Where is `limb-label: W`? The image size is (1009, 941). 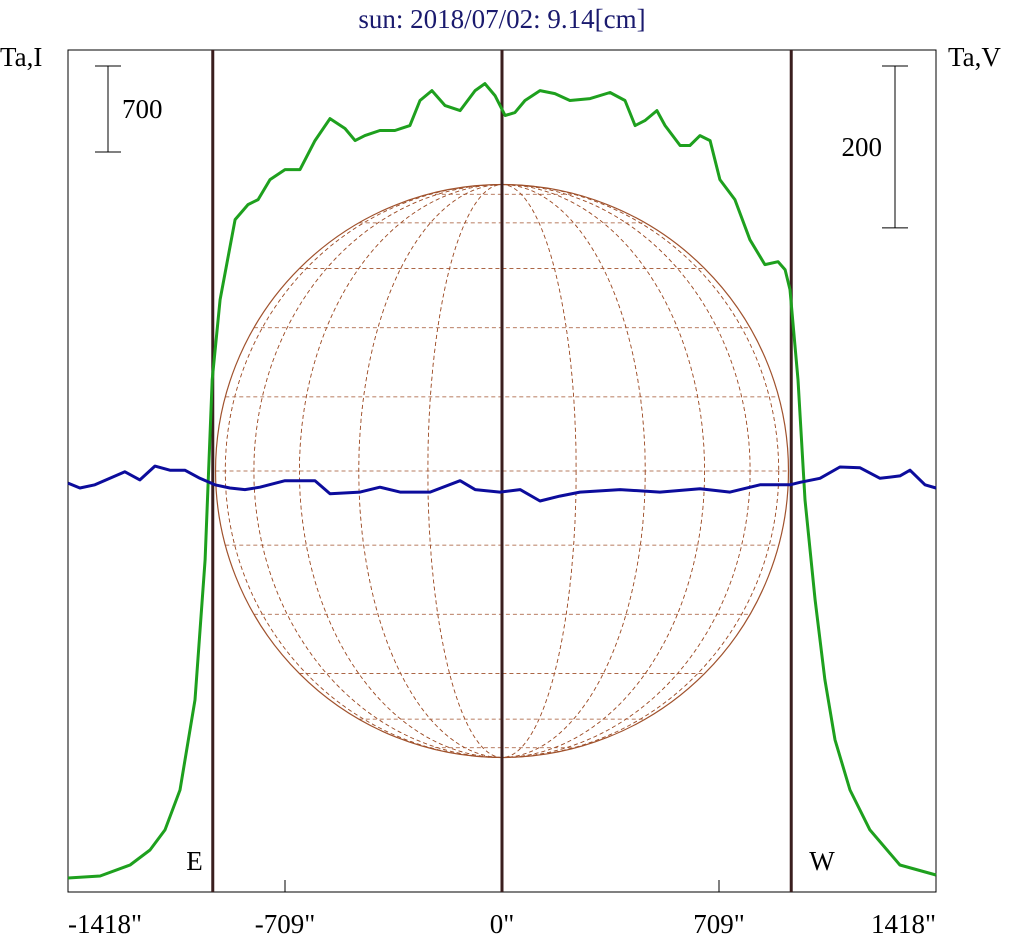 limb-label: W is located at coordinates (822, 861).